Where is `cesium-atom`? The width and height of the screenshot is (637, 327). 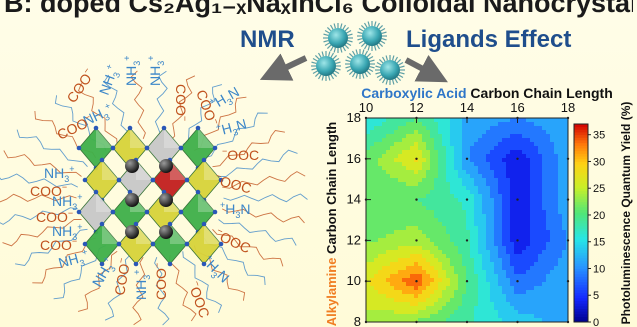
cesium-atom is located at coordinates (132, 166).